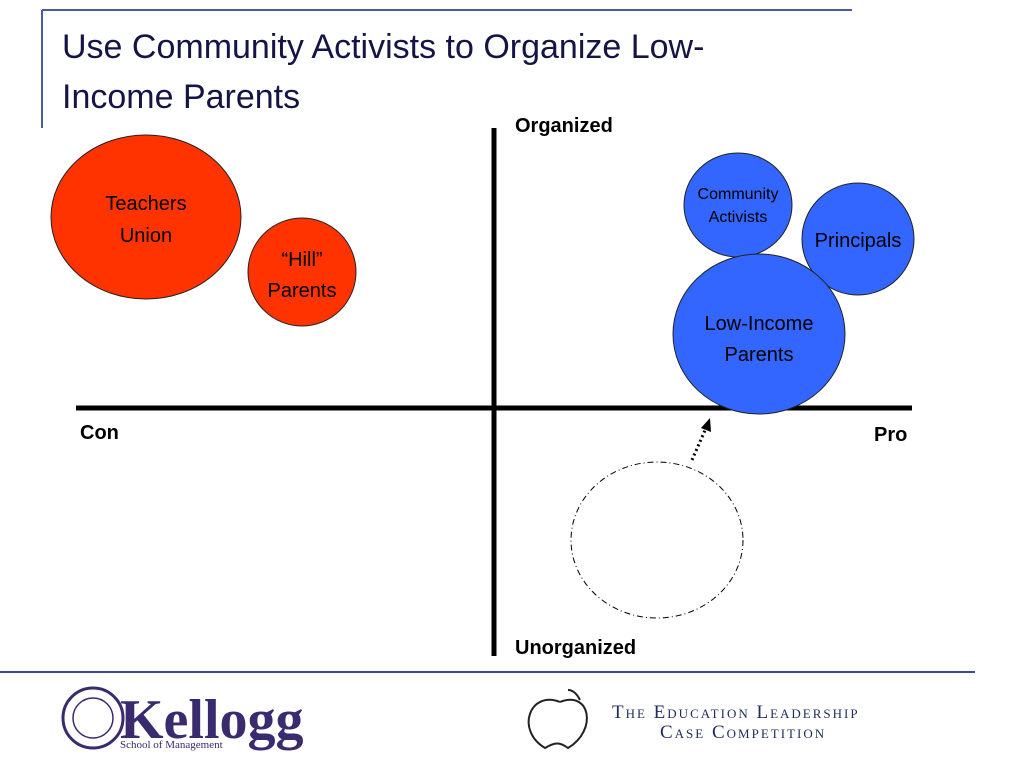 This screenshot has height=768, width=1024. Describe the element at coordinates (738, 194) in the screenshot. I see `bubble-label: Community` at that location.